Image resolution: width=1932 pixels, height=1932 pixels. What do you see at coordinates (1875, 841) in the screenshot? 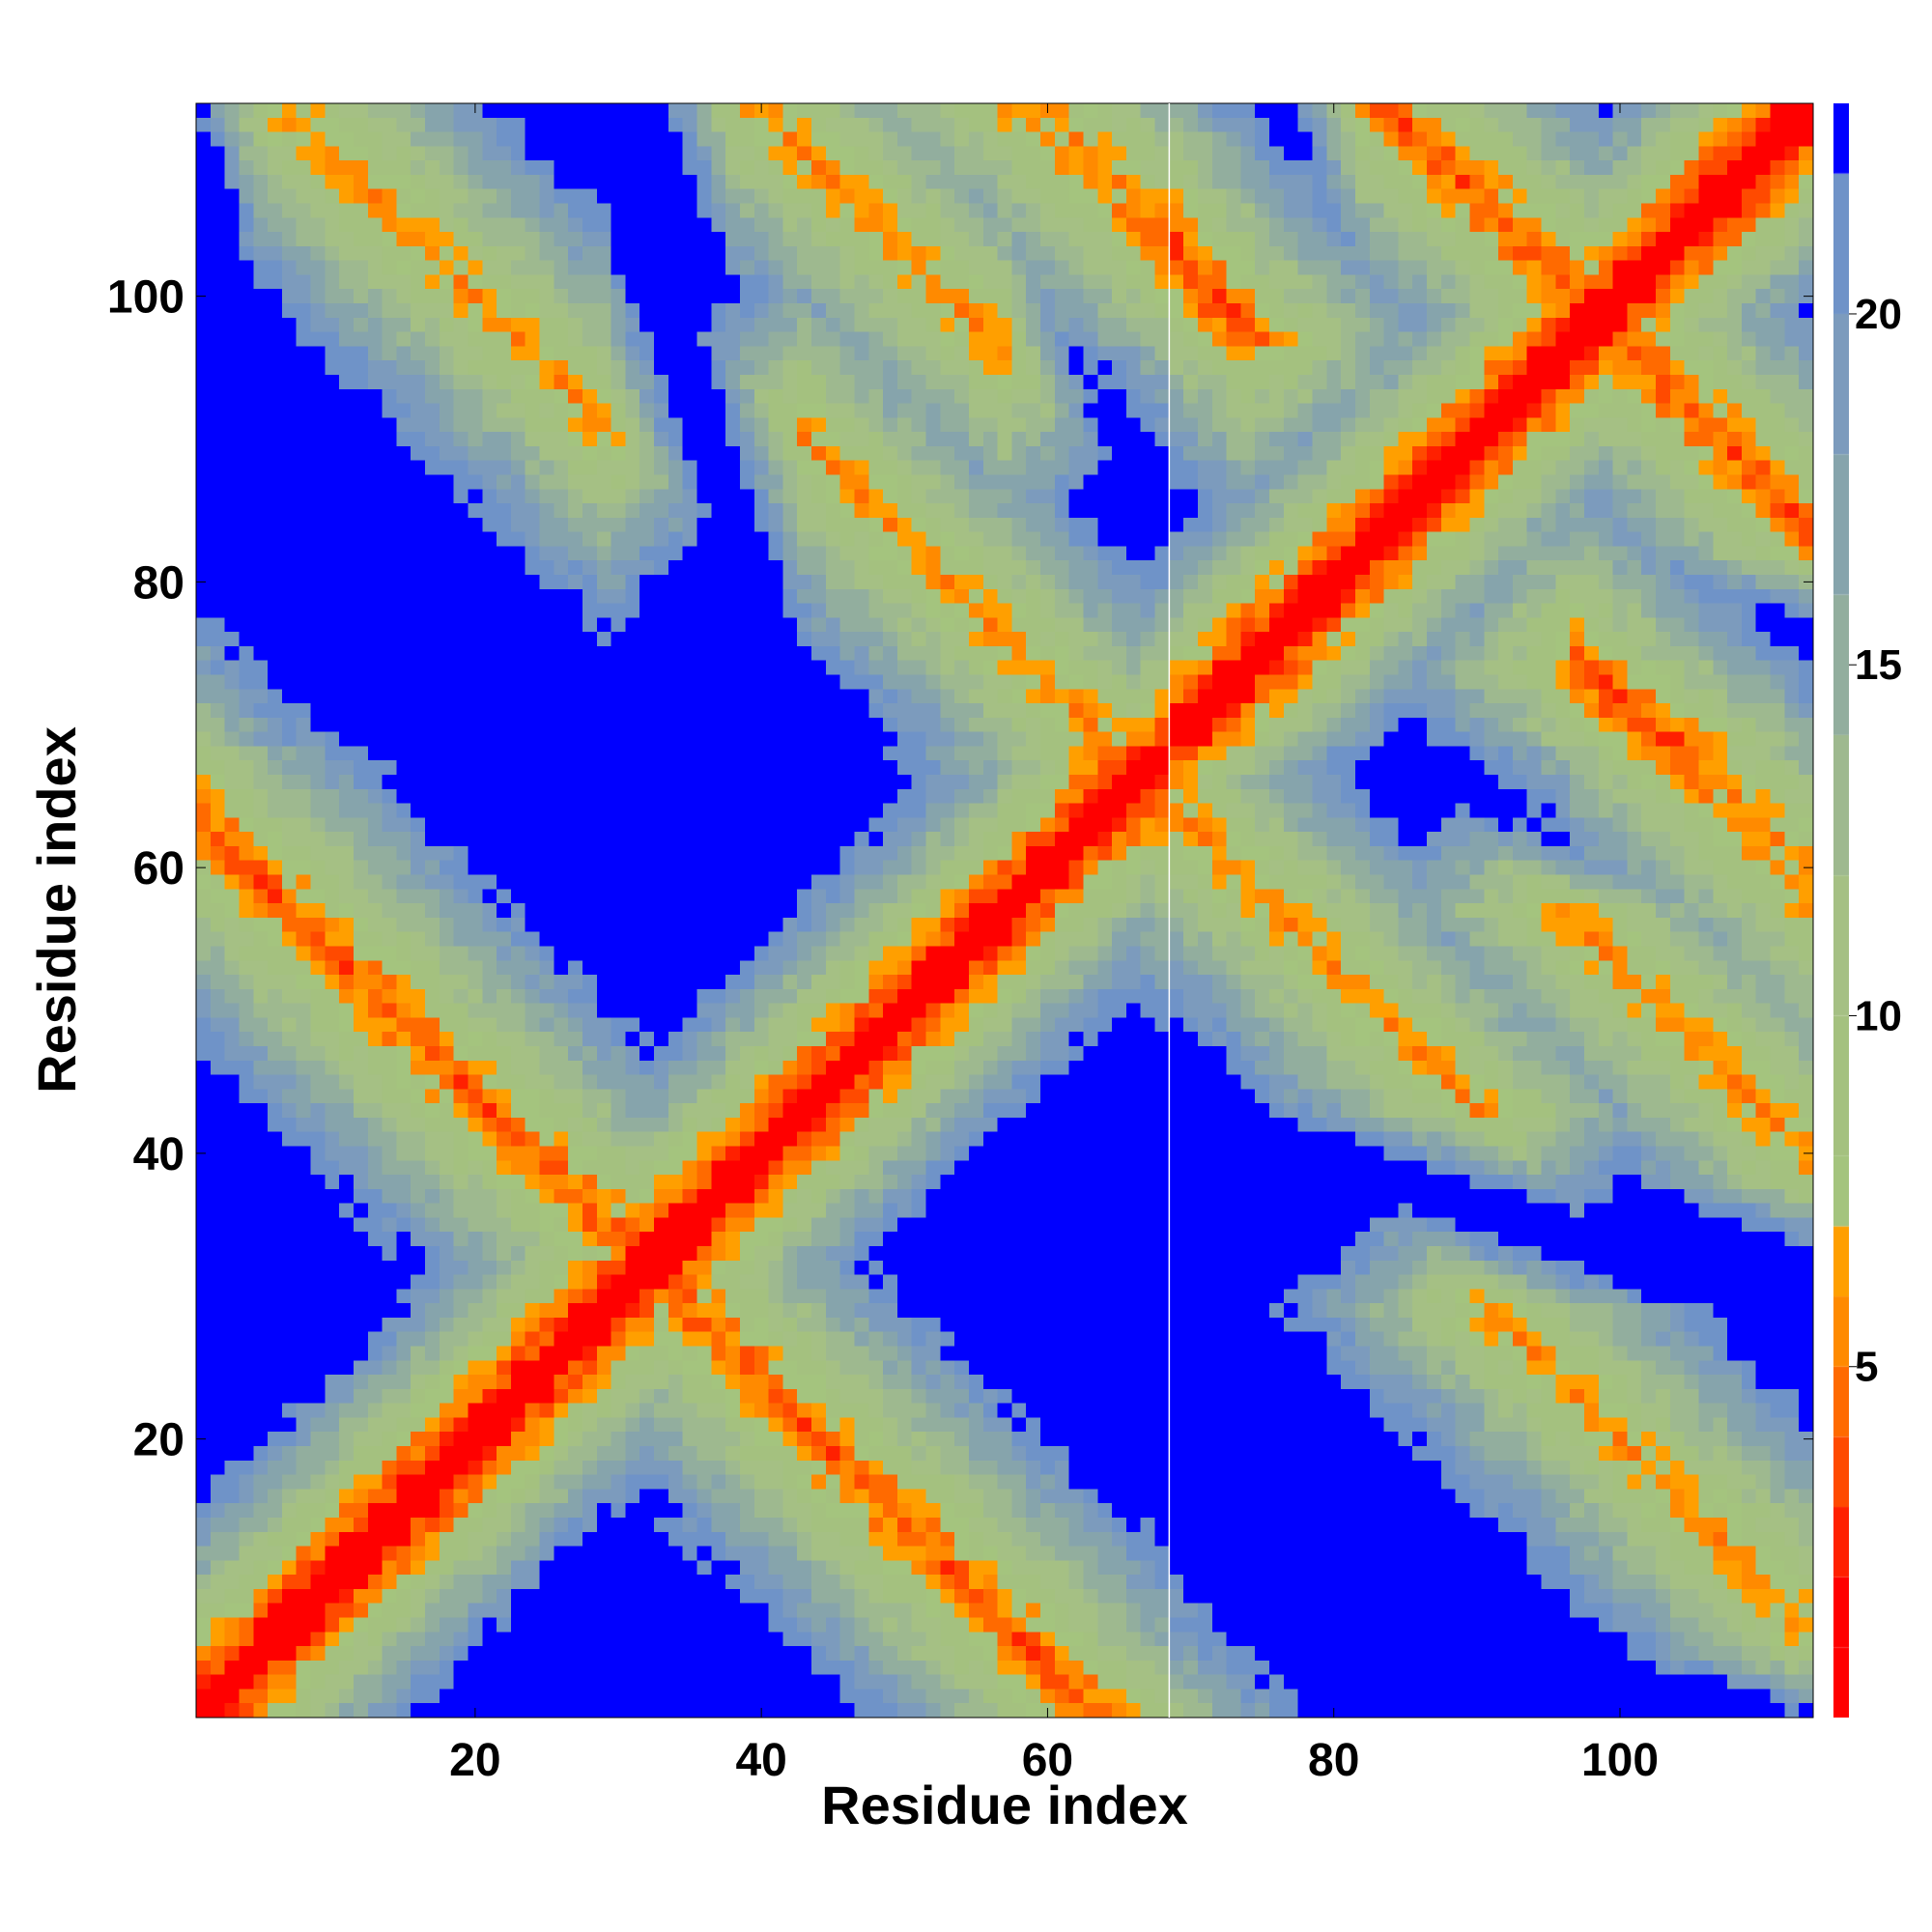
I see `colorbar-ticks: 5 10 15 20` at bounding box center [1875, 841].